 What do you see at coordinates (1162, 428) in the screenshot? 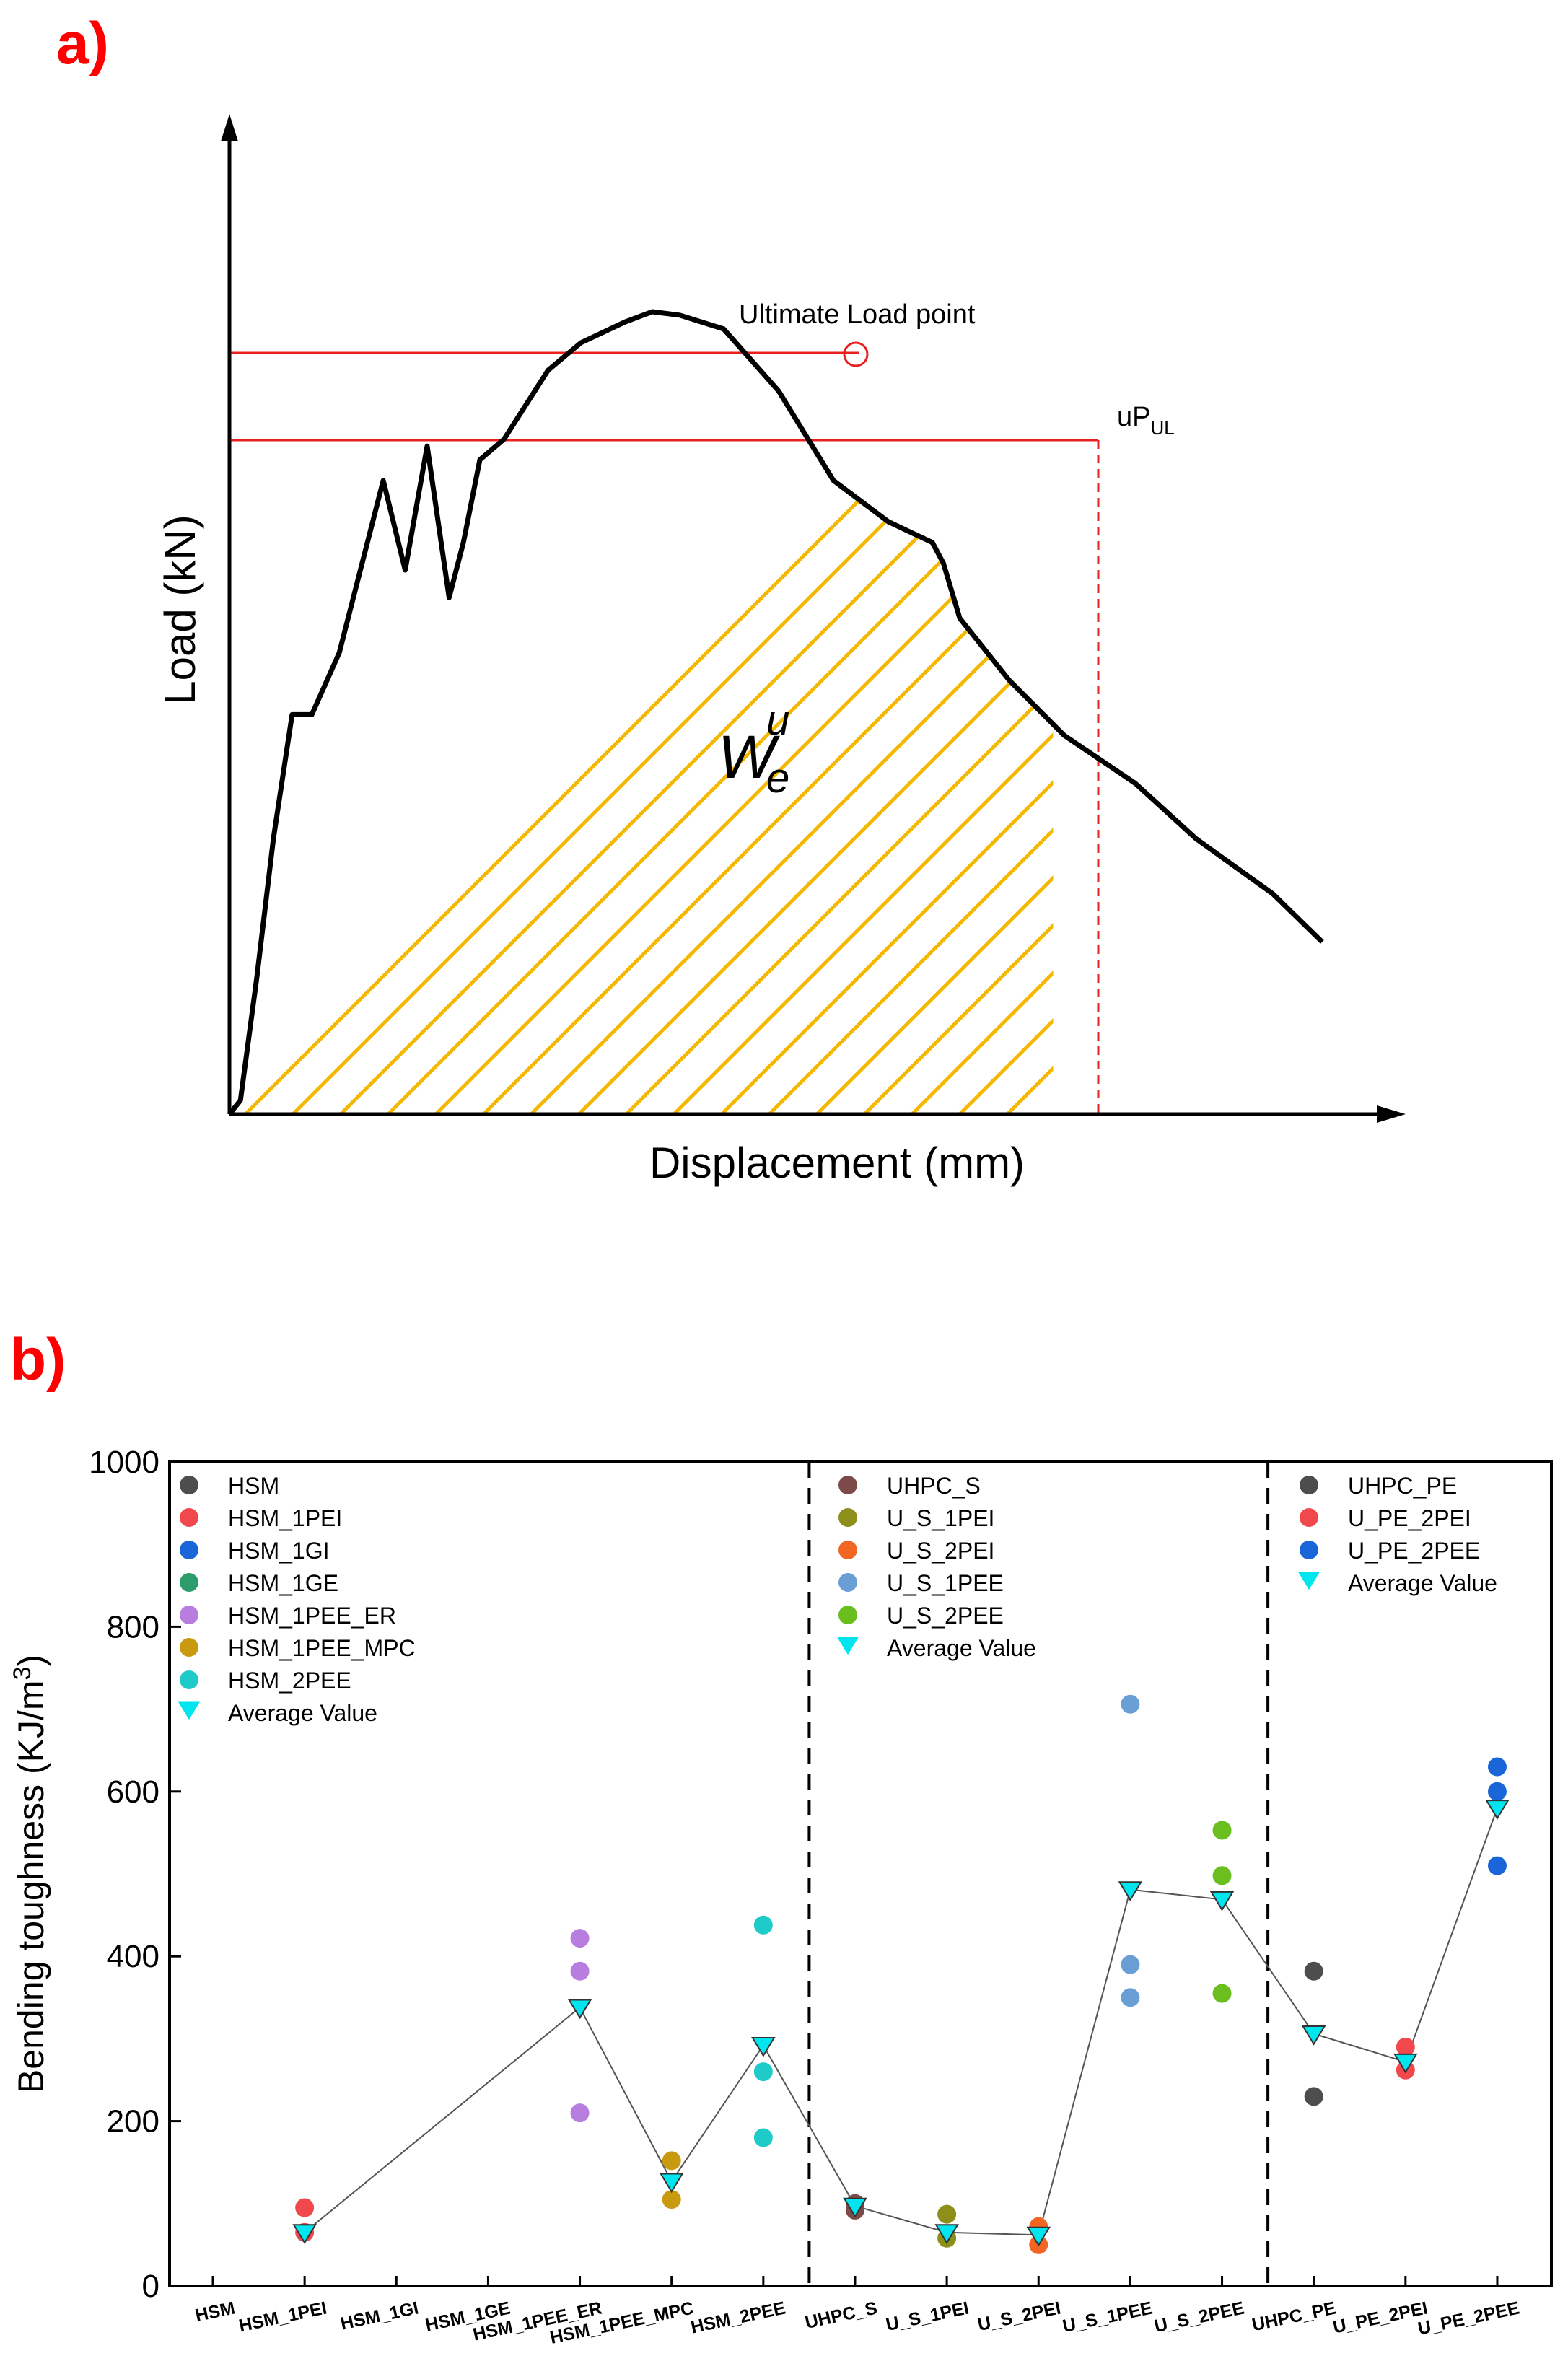
I see `upul-label-sub: UL` at bounding box center [1162, 428].